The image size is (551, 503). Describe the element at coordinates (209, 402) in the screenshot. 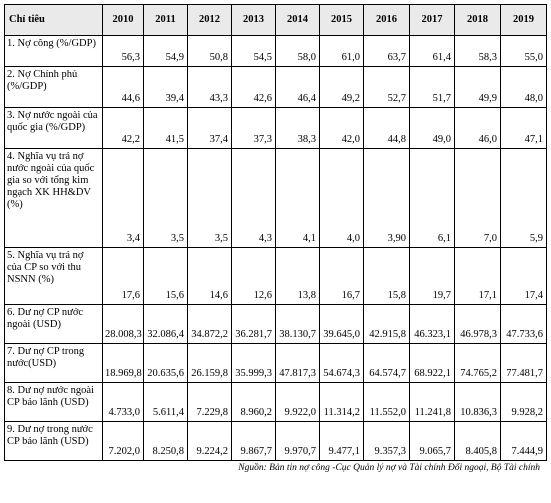

I see `cell-value: 7.229,8` at that location.